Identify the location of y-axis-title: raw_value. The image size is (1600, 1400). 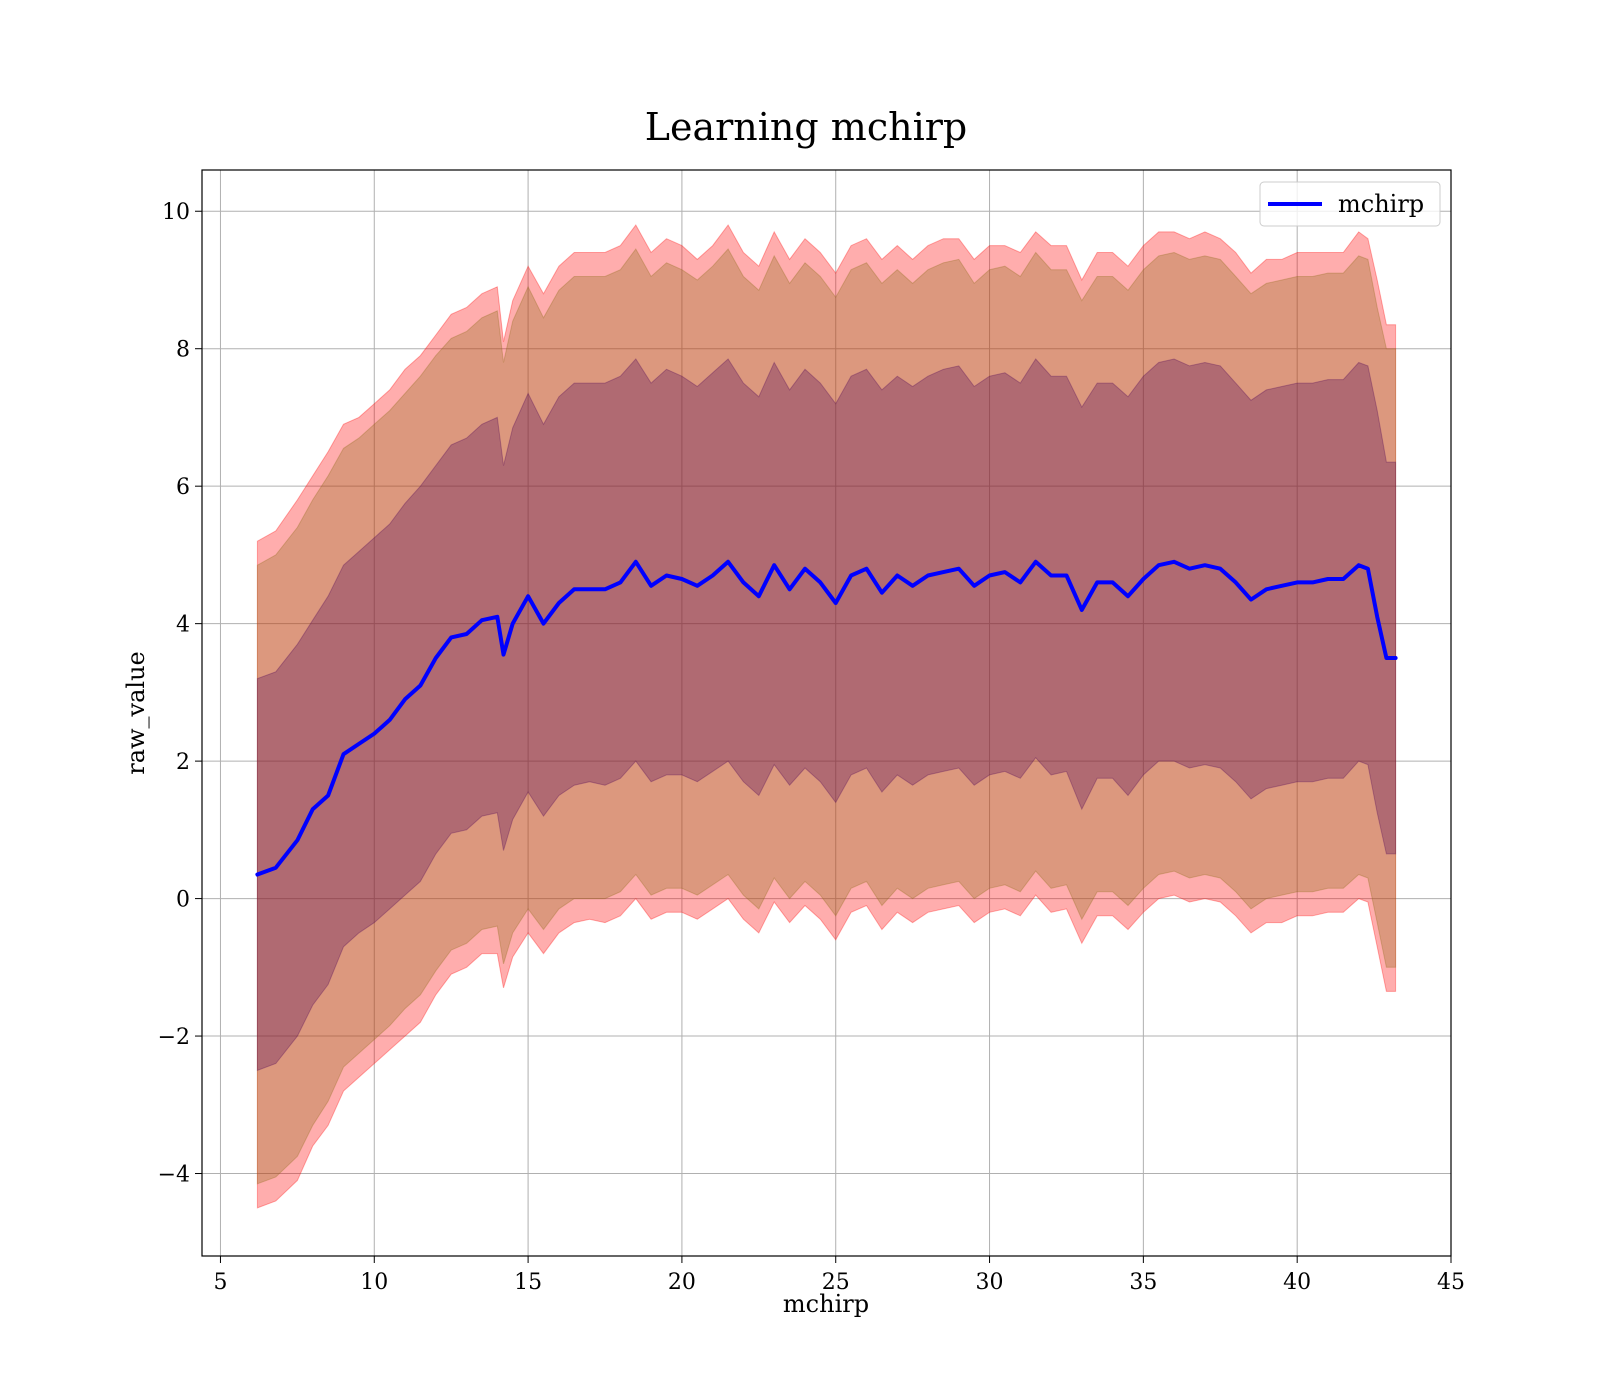
(136, 713).